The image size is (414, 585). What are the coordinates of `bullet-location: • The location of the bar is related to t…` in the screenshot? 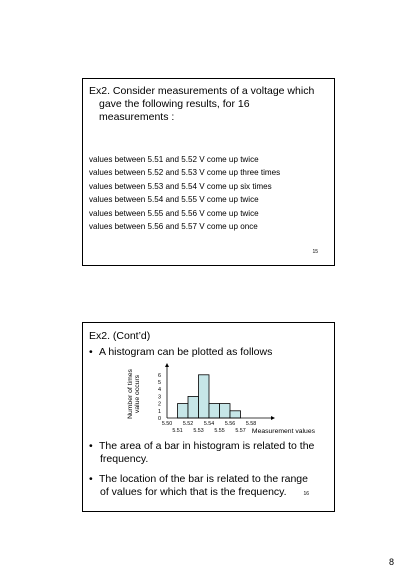 It's located at (210, 486).